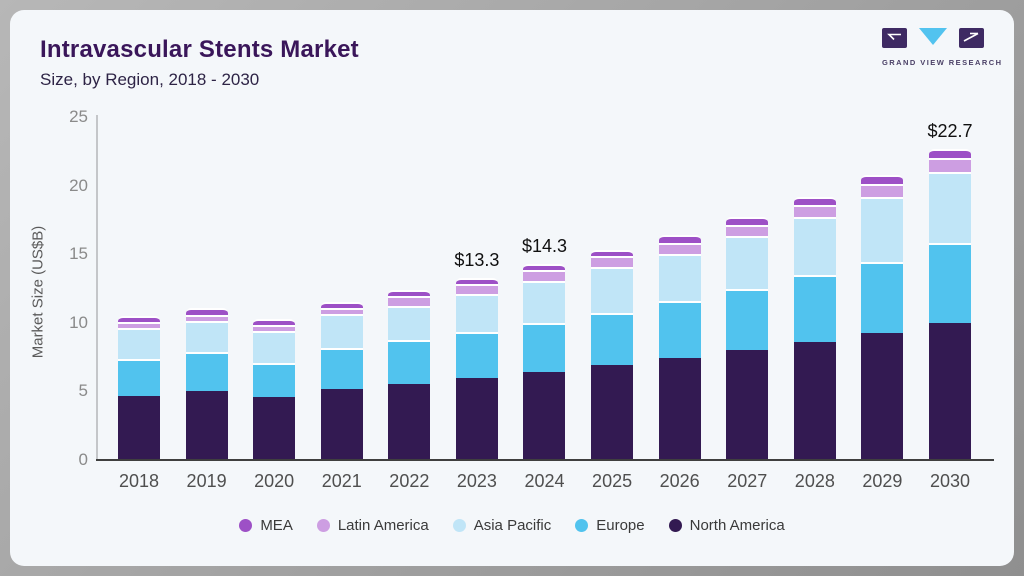 The width and height of the screenshot is (1024, 576). I want to click on x-tick-2019: 2019, so click(206, 481).